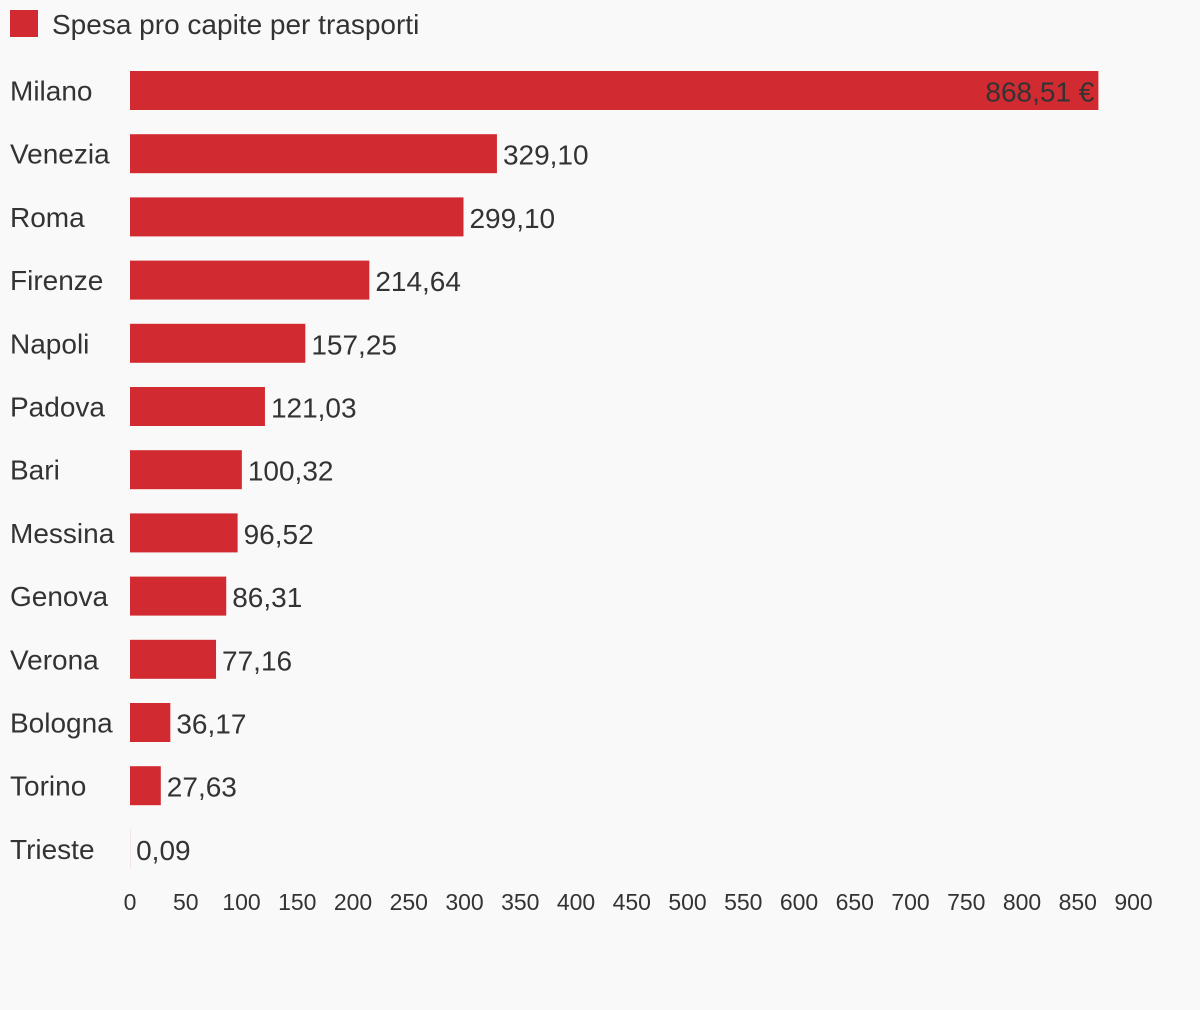 This screenshot has height=1010, width=1200. What do you see at coordinates (48, 786) in the screenshot?
I see `category-label: Torino` at bounding box center [48, 786].